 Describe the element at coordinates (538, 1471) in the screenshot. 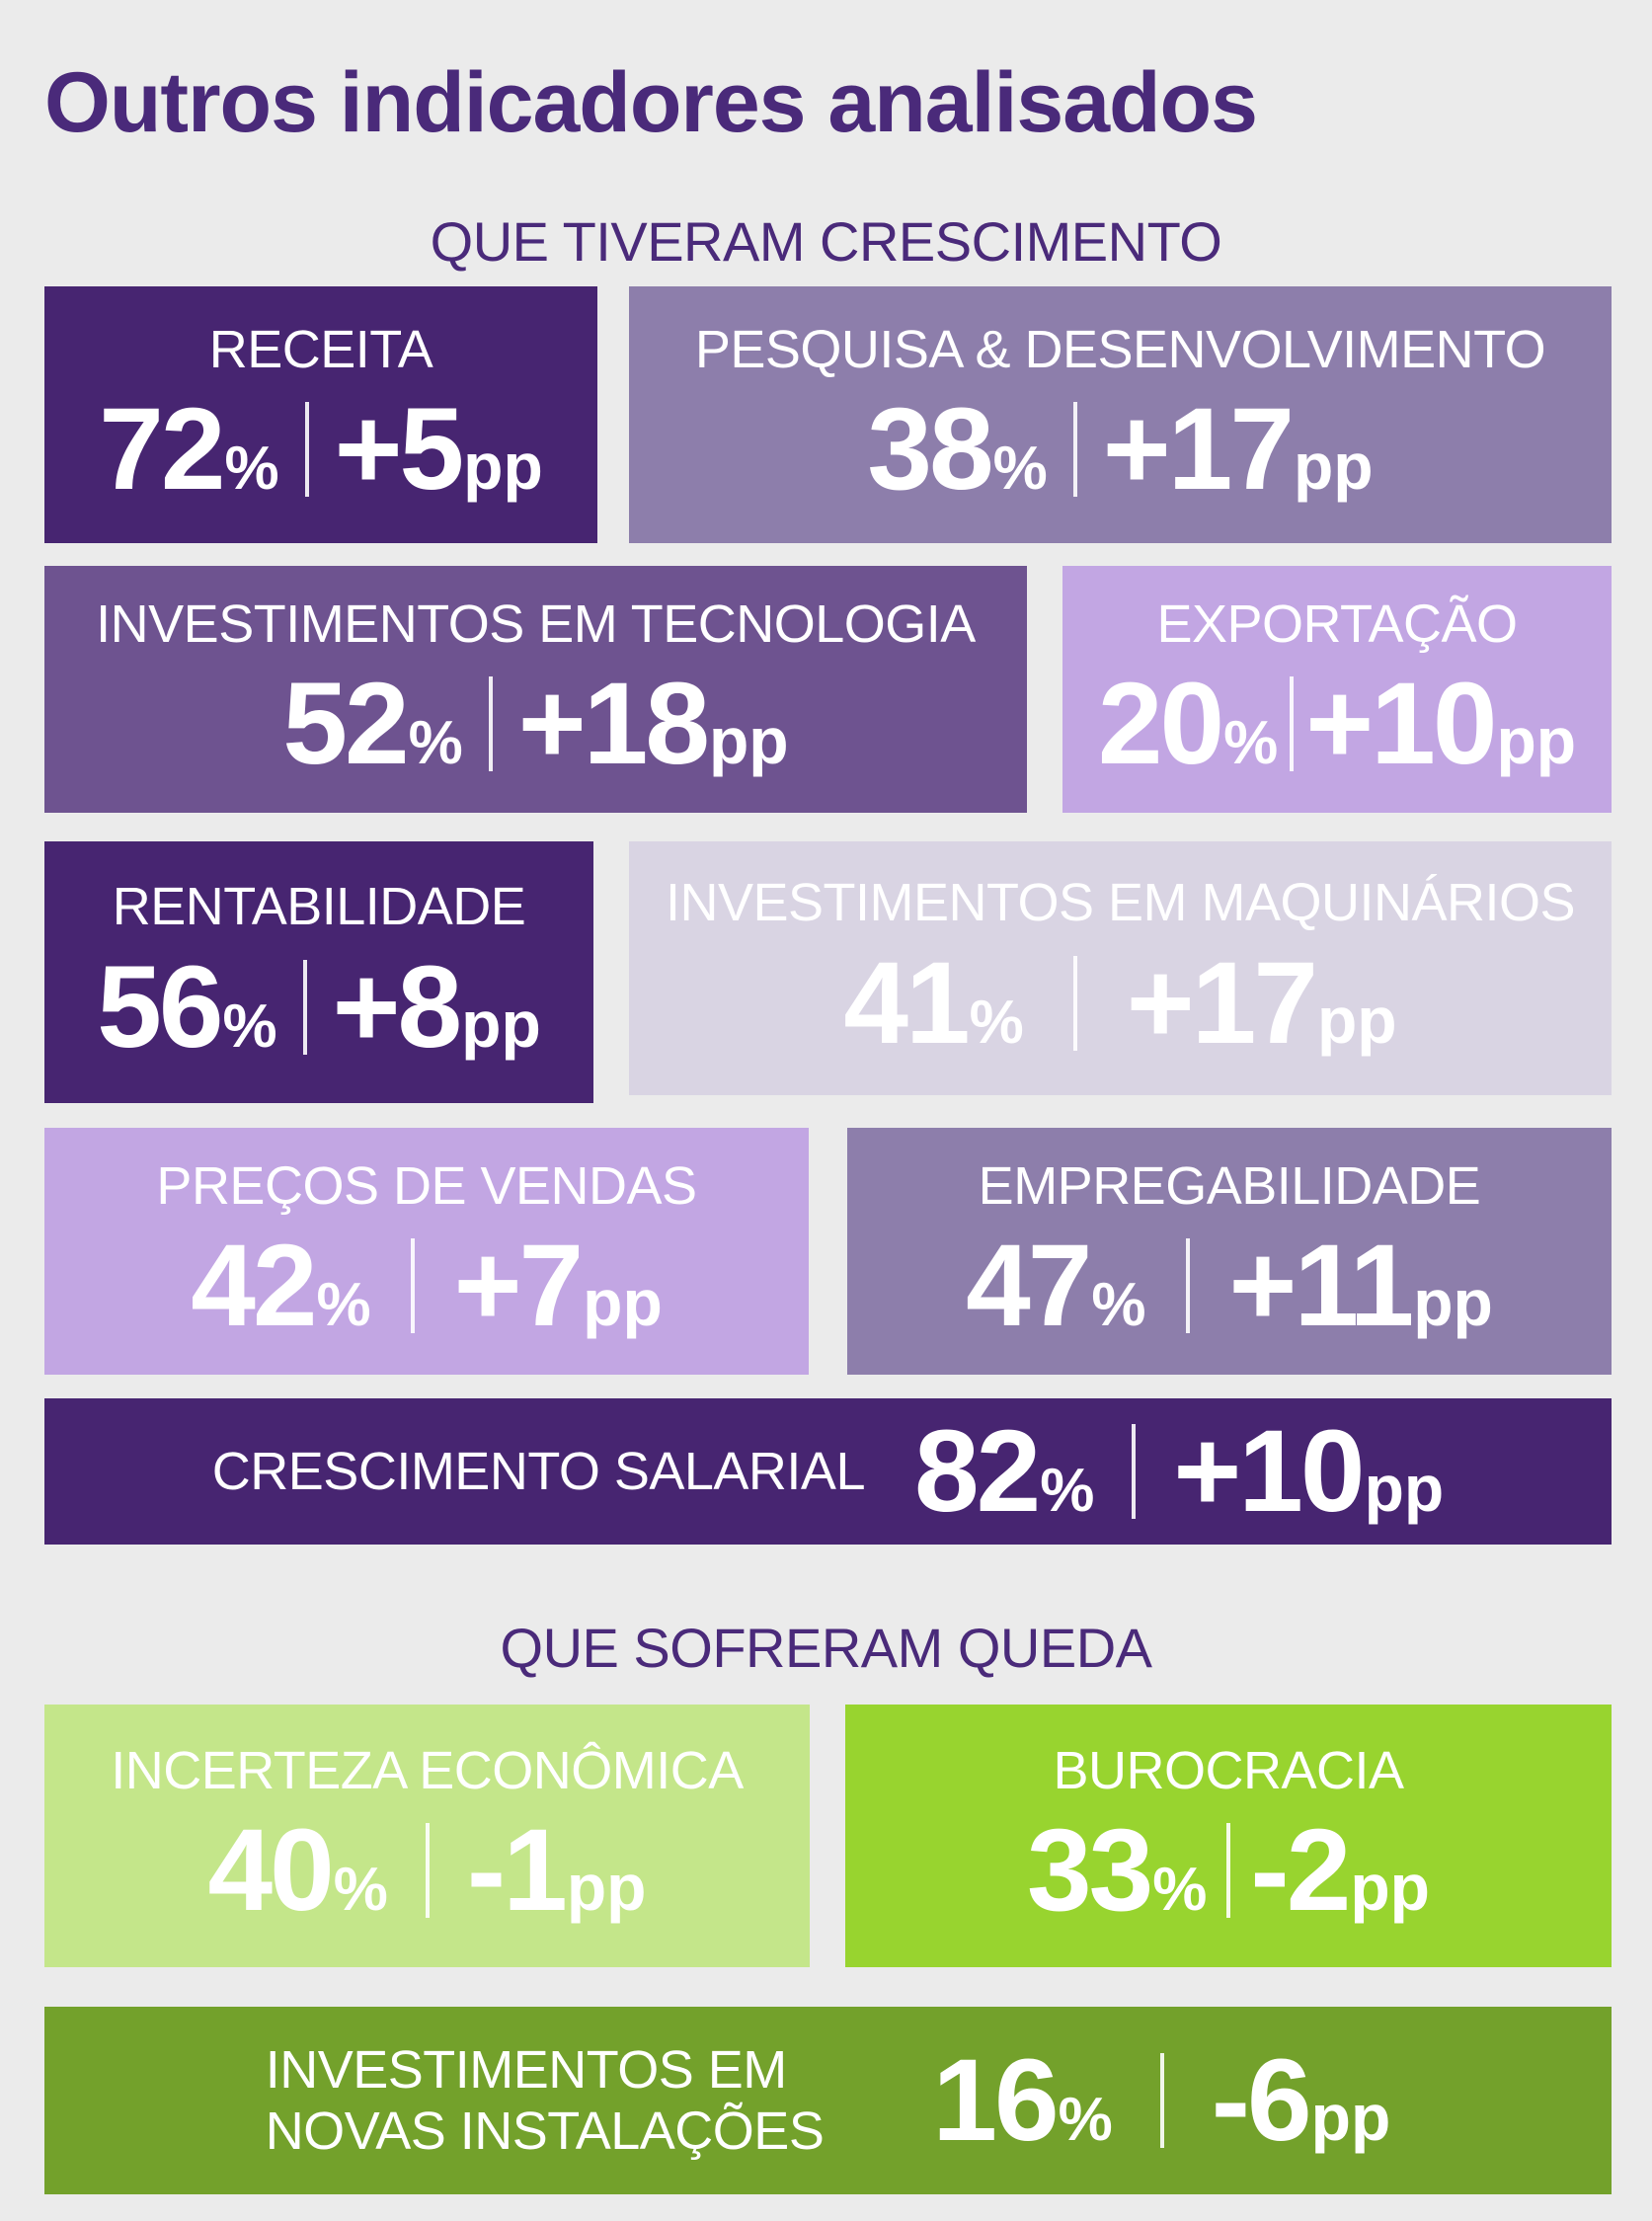

I see `indicator-label: CRESCIMENTO SALARIAL` at that location.